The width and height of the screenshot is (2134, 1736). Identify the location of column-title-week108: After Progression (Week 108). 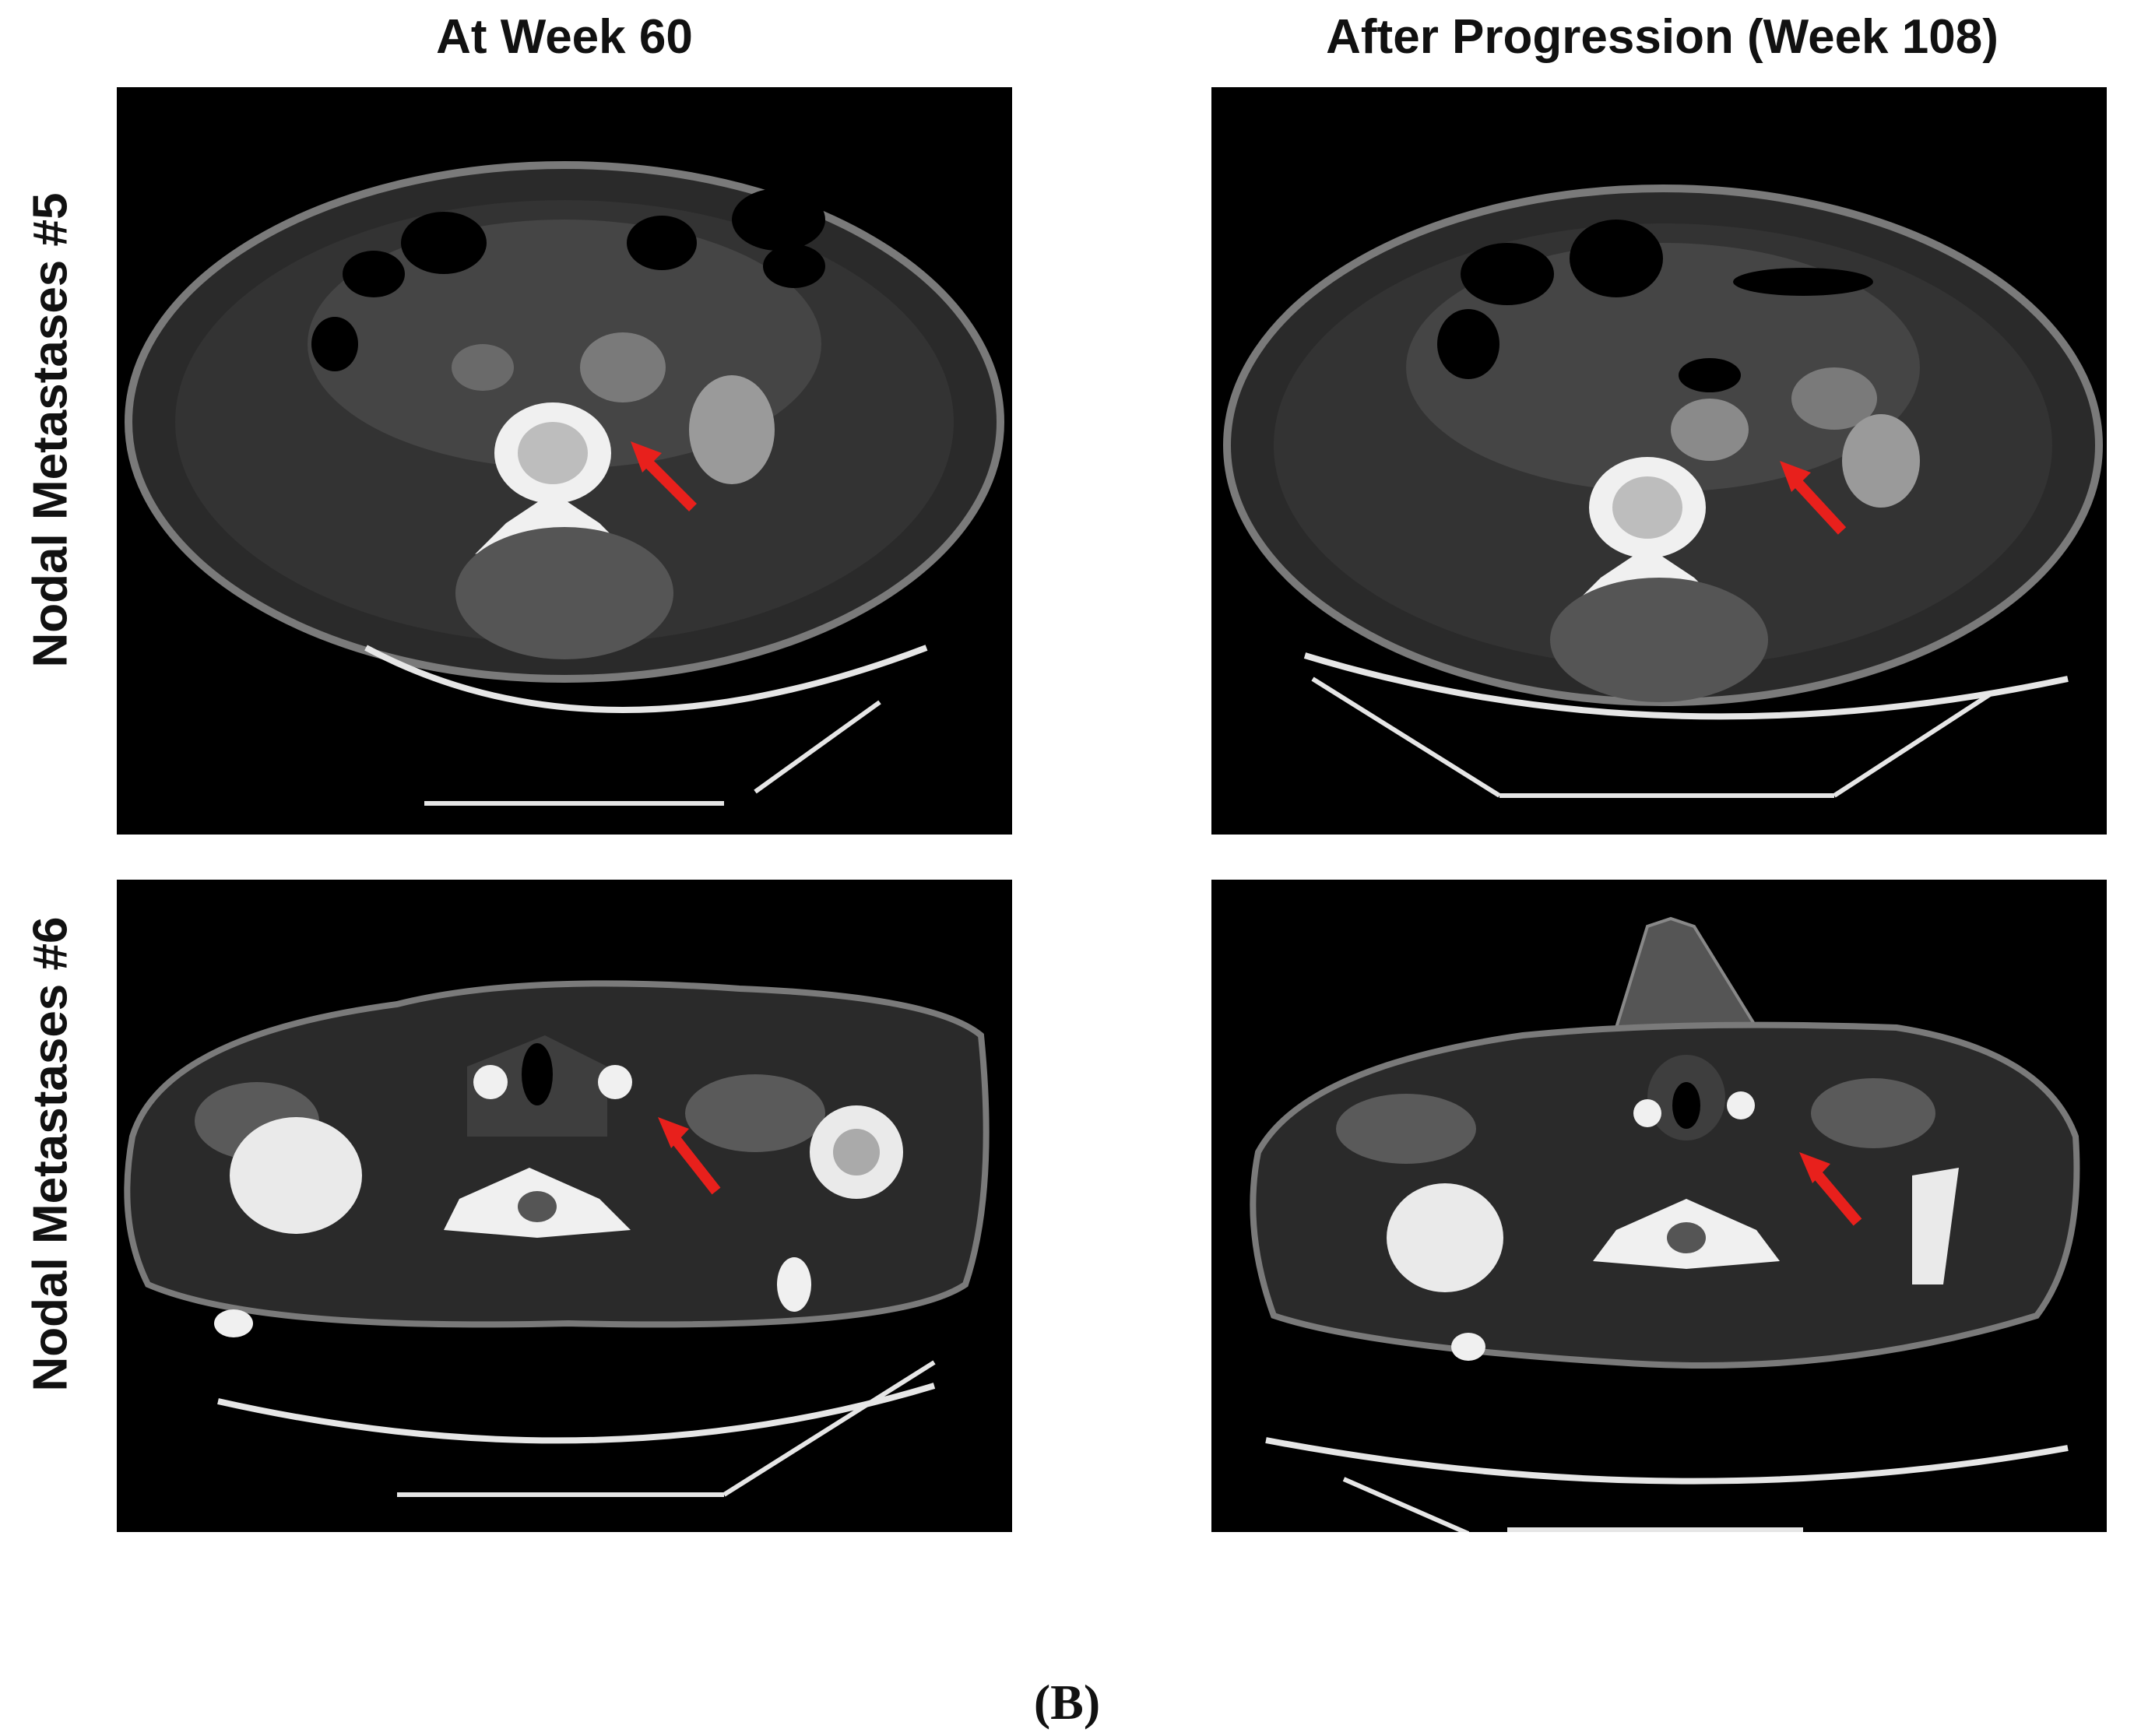
(1662, 37).